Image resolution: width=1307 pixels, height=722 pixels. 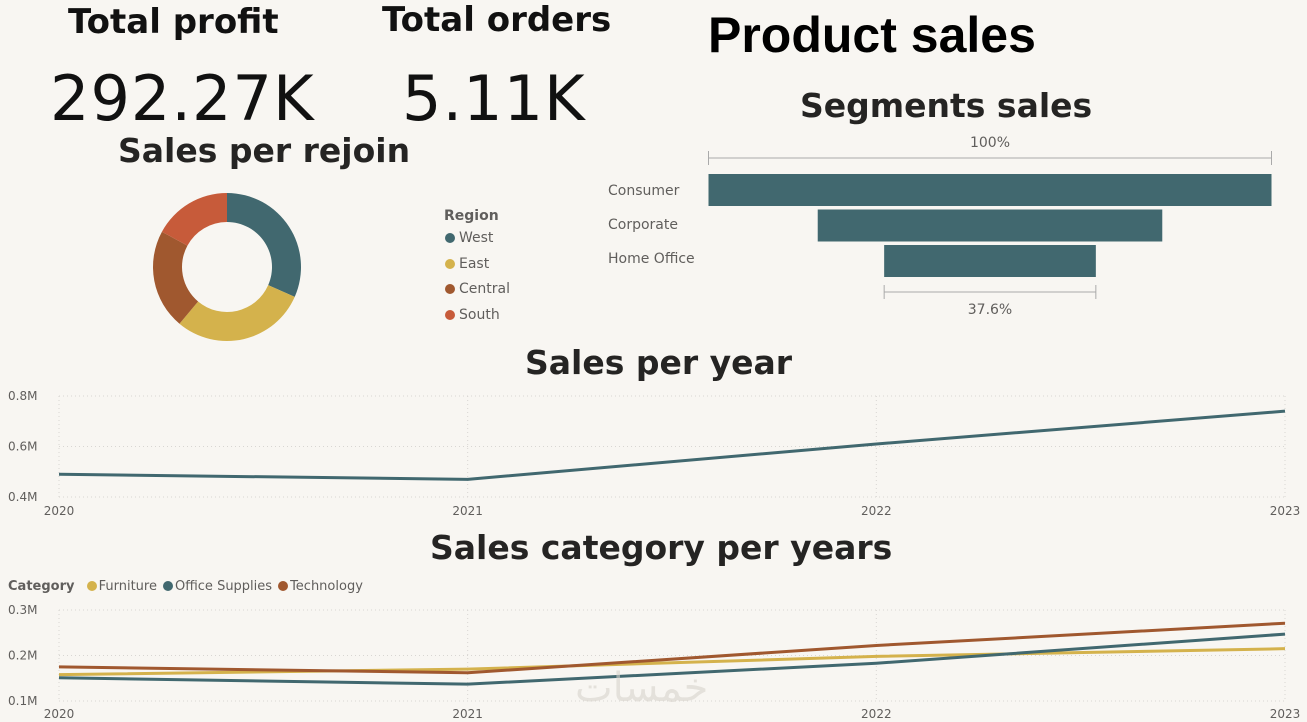 I want to click on donut-slice-west, so click(x=264, y=245).